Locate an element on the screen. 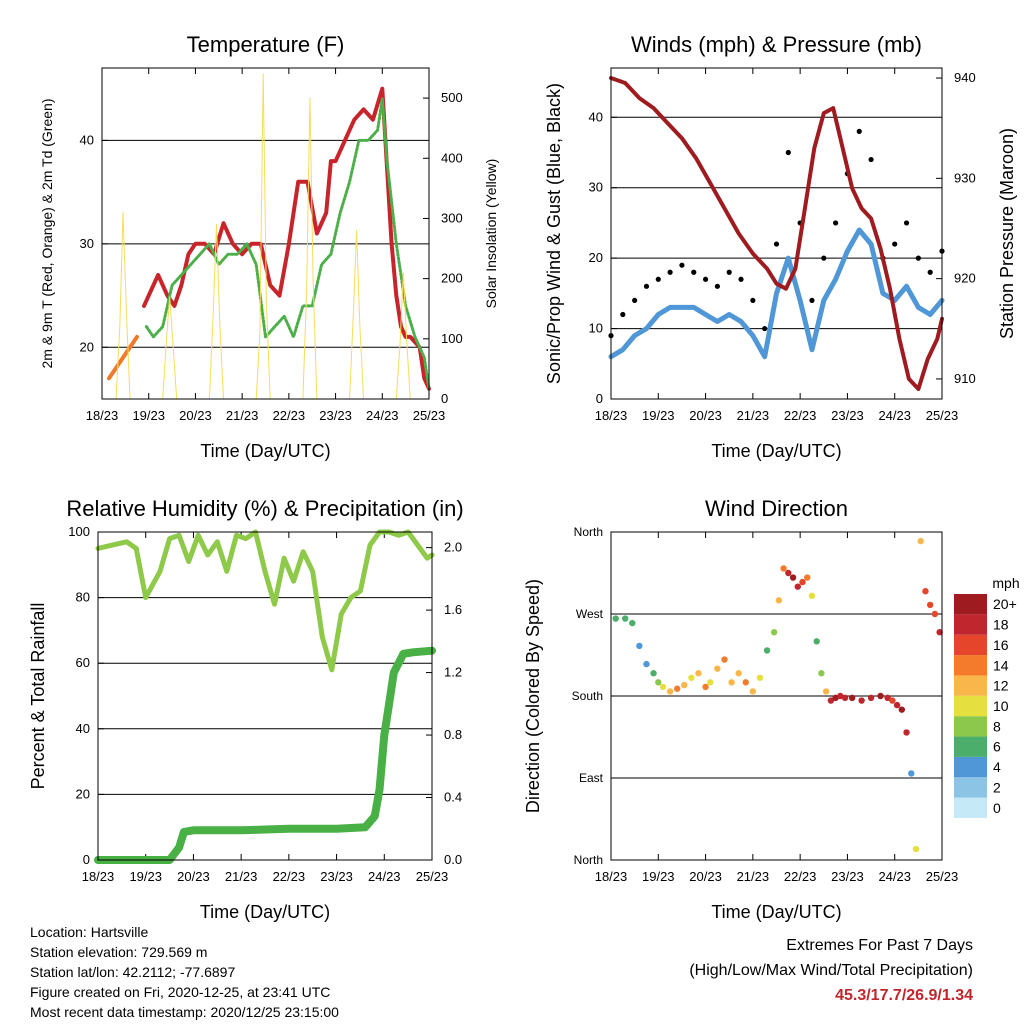  colorbar-label: 18 is located at coordinates (1001, 625).